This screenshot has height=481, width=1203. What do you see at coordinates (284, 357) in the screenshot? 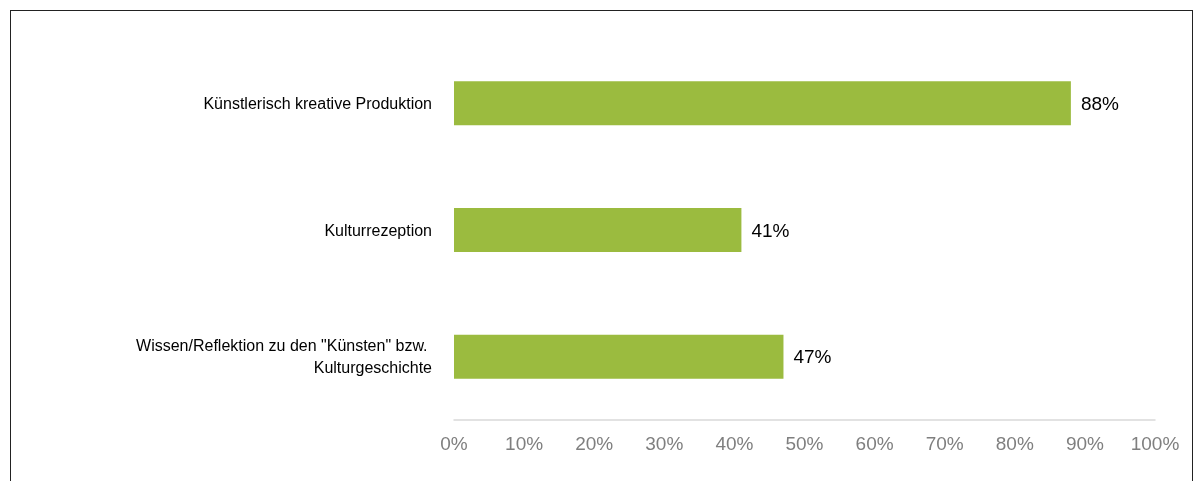
I see `y-tick-label: Wissen/Reflektion zu den "Künsten" bzw. Kulturgeschichte` at bounding box center [284, 357].